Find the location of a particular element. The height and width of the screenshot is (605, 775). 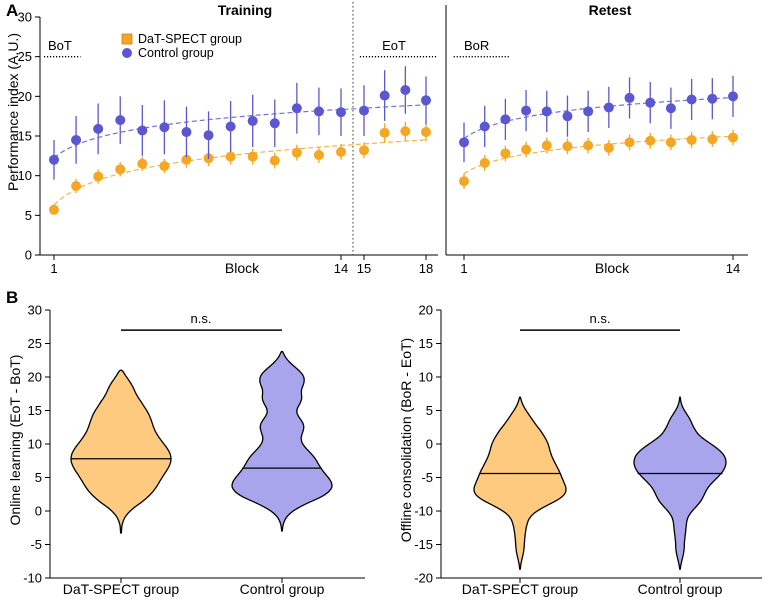

online-violin-control is located at coordinates (282, 441).